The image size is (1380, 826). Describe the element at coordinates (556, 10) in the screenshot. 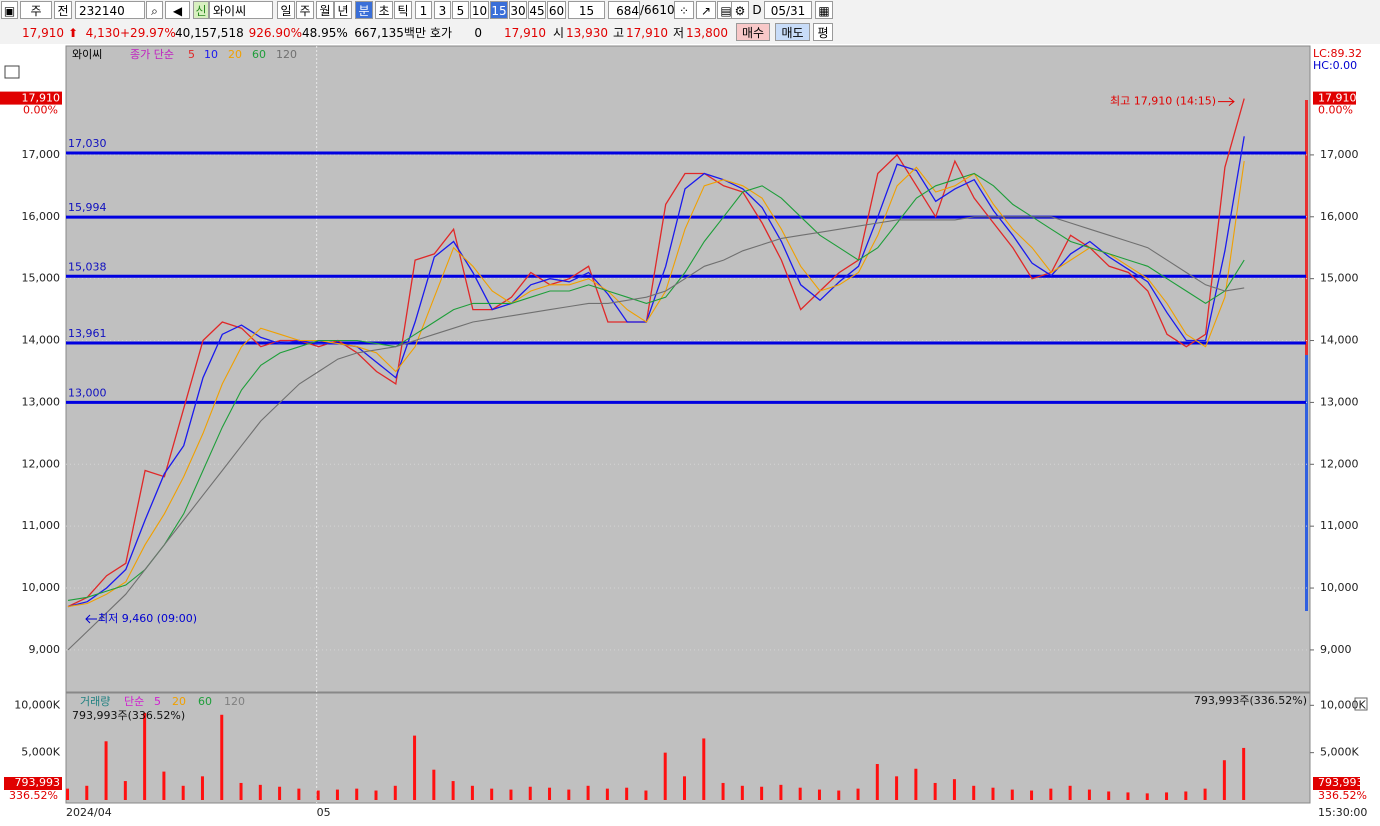

I see `interval-button: 60` at that location.